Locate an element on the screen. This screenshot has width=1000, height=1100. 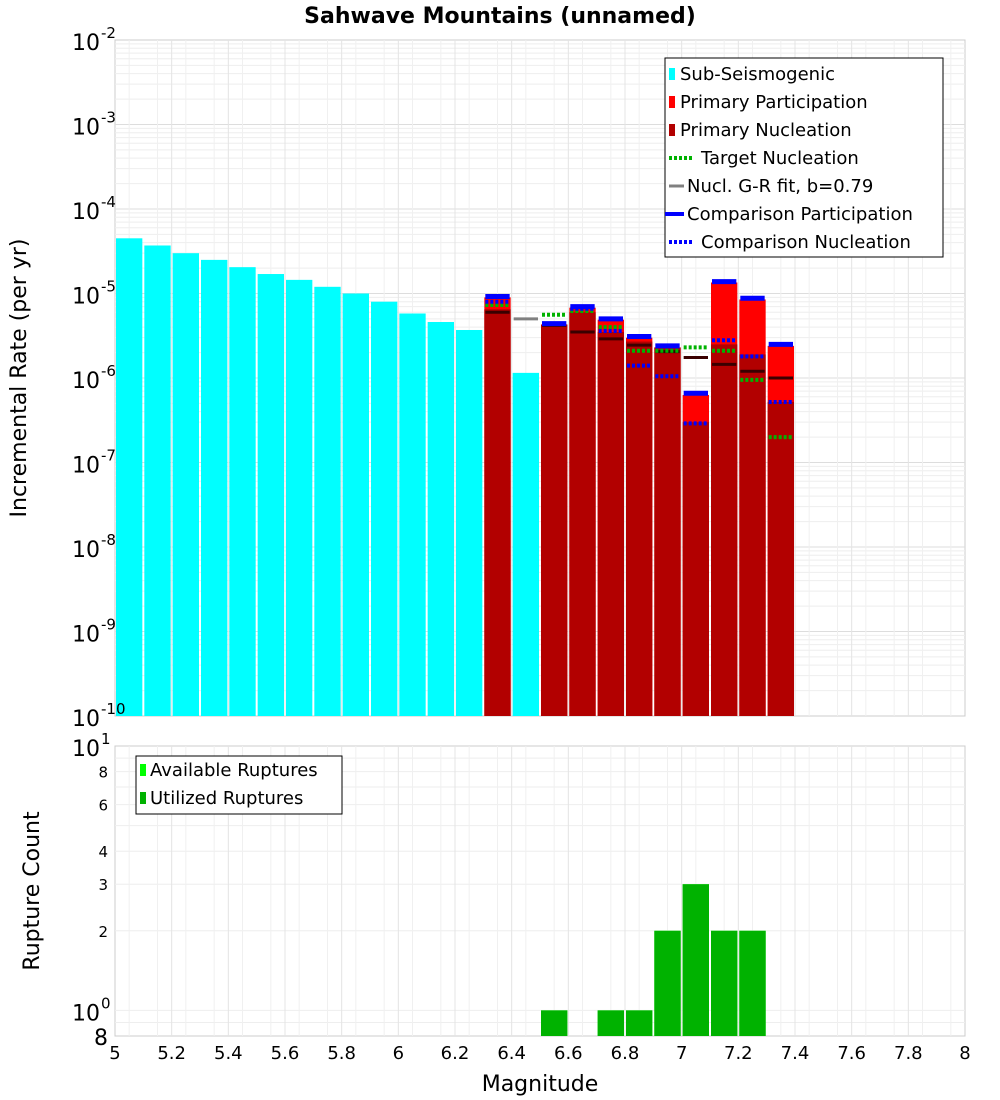
x-tick-label: 6.2 is located at coordinates (455, 1053).